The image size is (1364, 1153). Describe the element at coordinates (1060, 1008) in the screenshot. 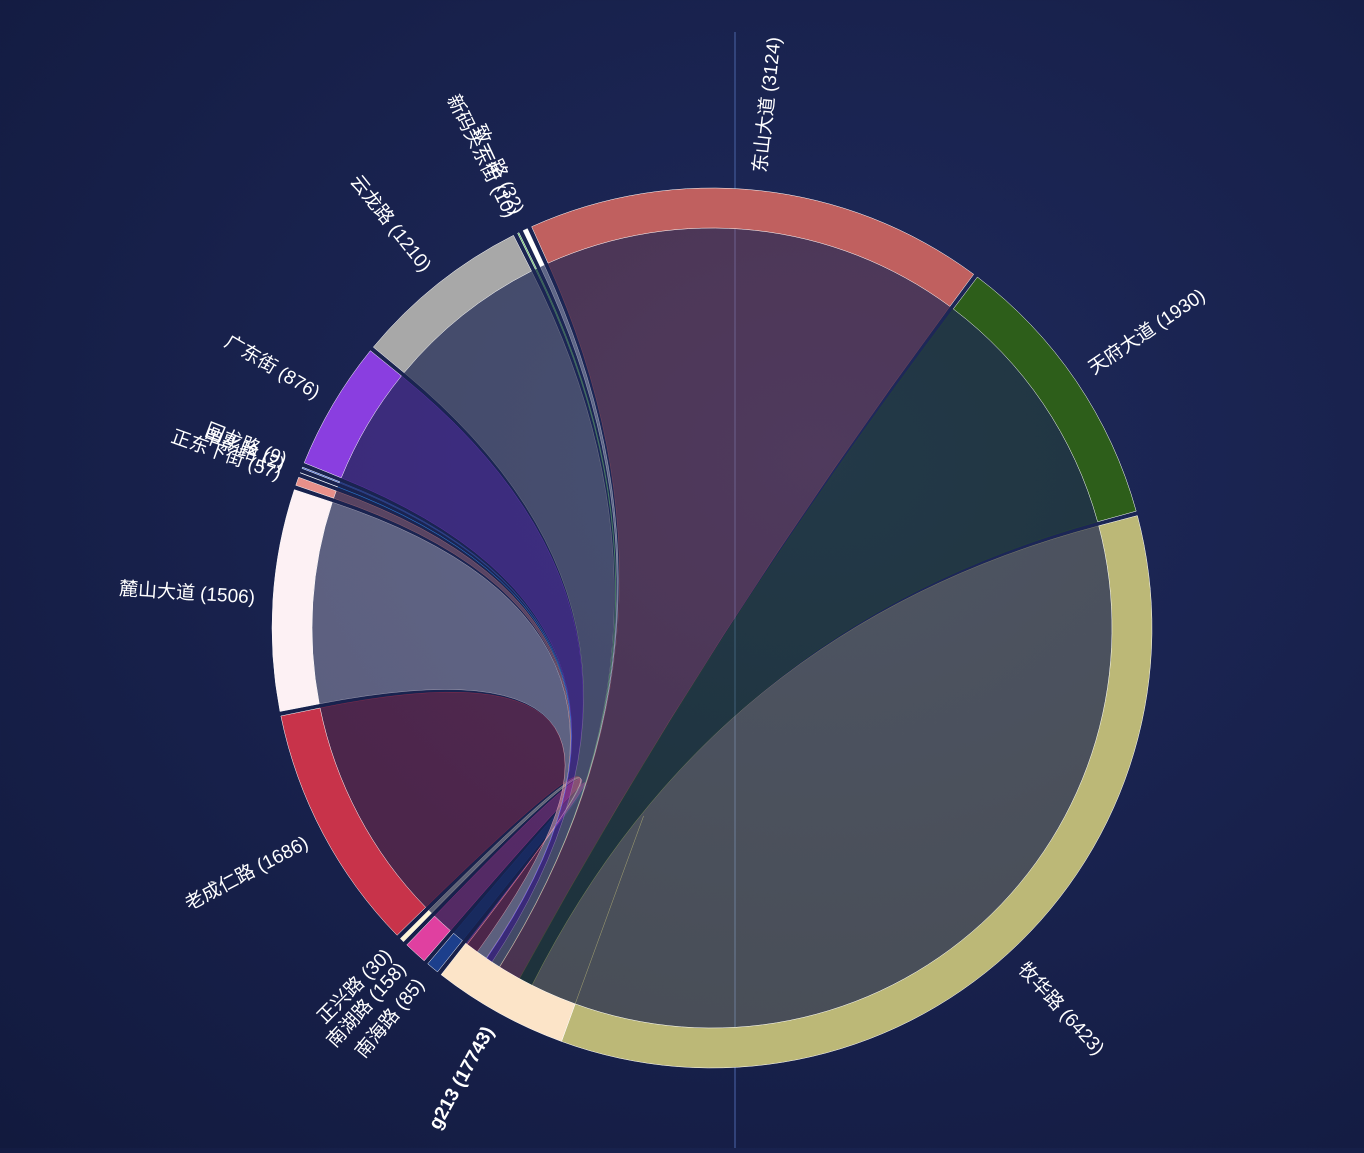

I see `node-label: 牧华路 (6423)` at that location.